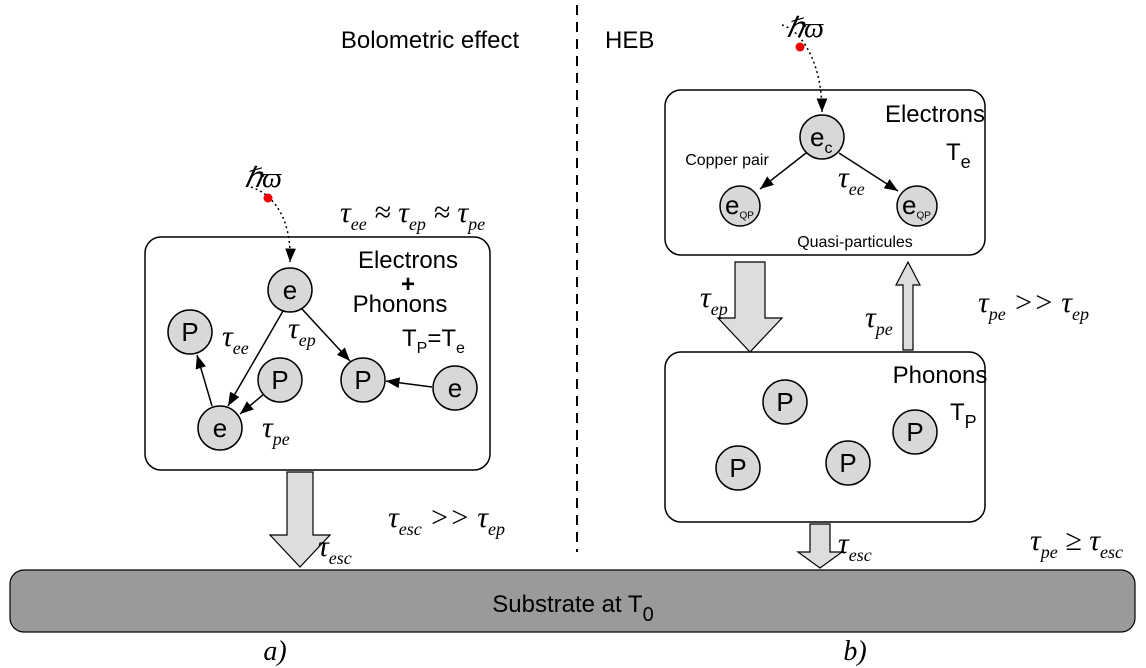 This screenshot has width=1146, height=668. I want to click on caption: b), so click(854, 651).